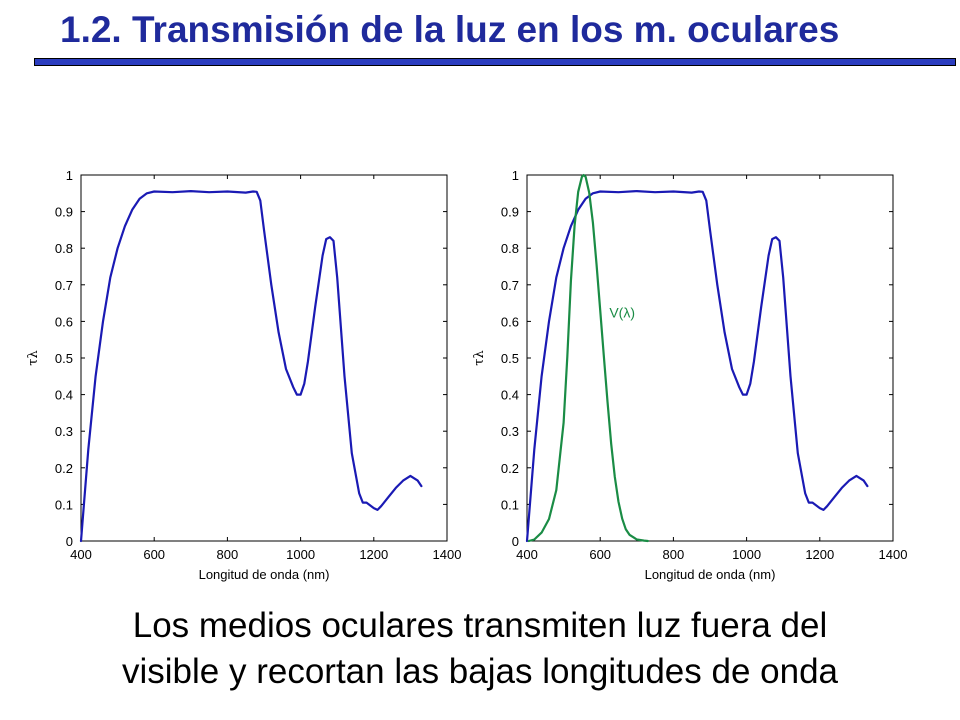 The image size is (960, 720). Describe the element at coordinates (622, 313) in the screenshot. I see `annotation-label: V(λ)` at that location.